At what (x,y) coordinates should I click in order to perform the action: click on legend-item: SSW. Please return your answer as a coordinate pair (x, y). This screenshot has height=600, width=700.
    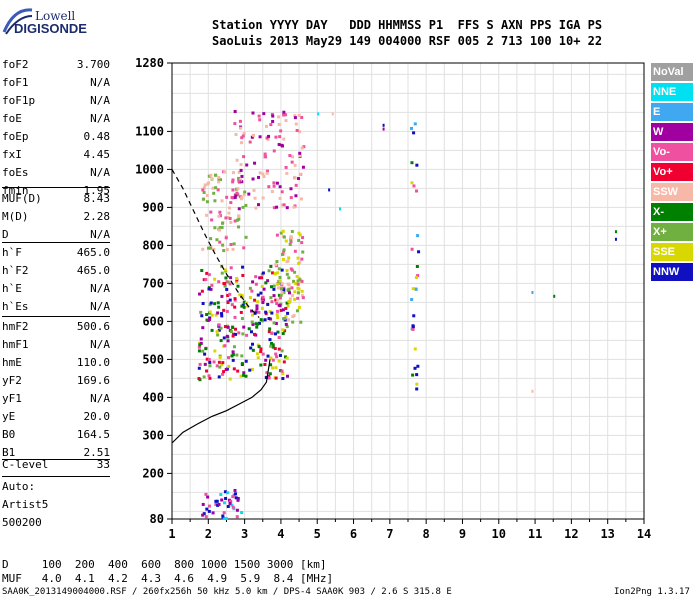
    Looking at the image, I should click on (672, 192).